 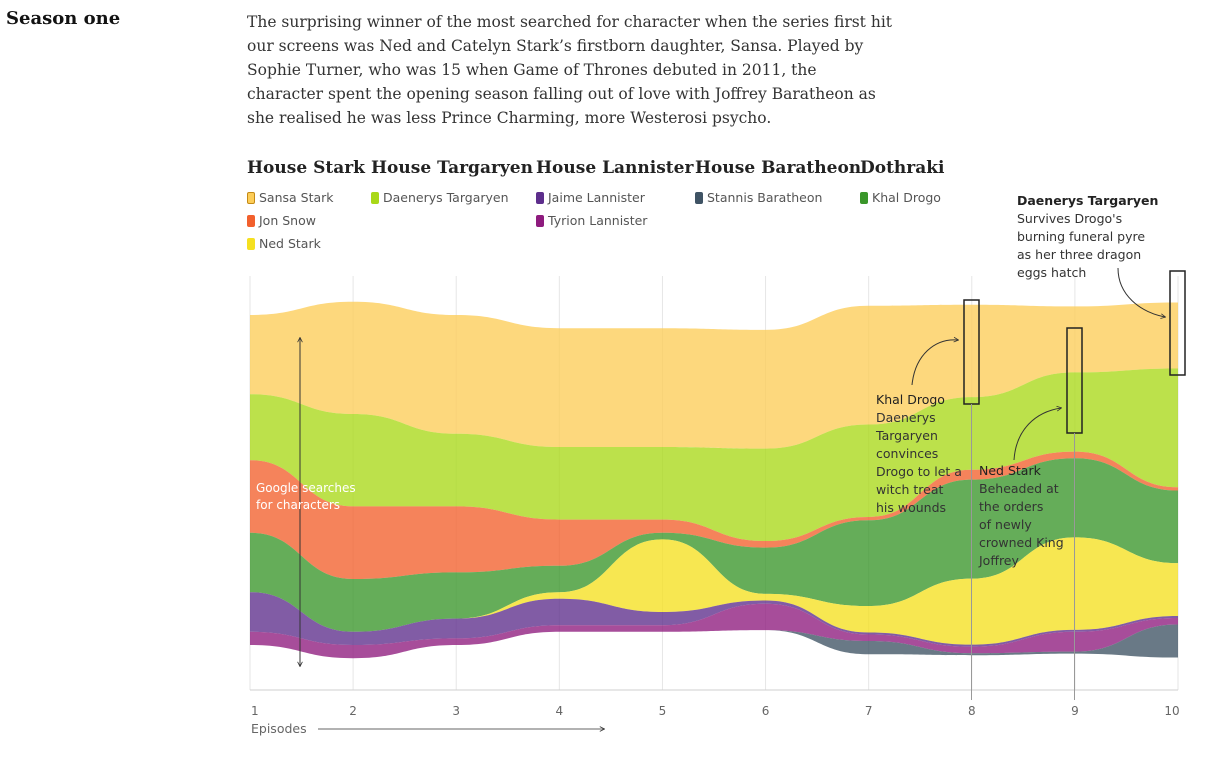 What do you see at coordinates (63, 18) in the screenshot?
I see `season-title: Season one` at bounding box center [63, 18].